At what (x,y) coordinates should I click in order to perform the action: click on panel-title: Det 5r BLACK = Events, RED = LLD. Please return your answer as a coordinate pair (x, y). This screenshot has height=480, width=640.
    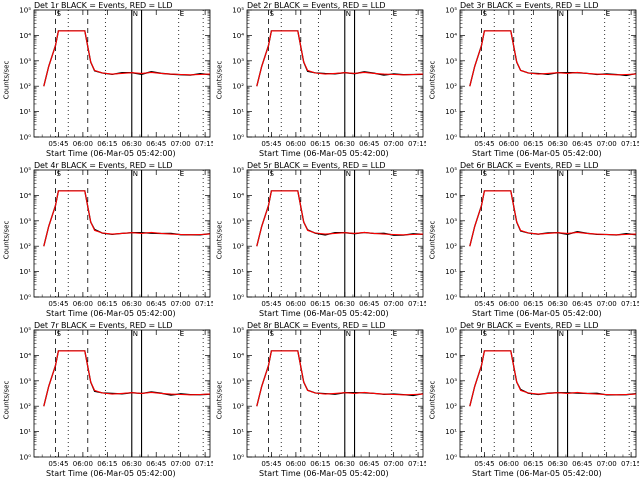
    Looking at the image, I should click on (316, 165).